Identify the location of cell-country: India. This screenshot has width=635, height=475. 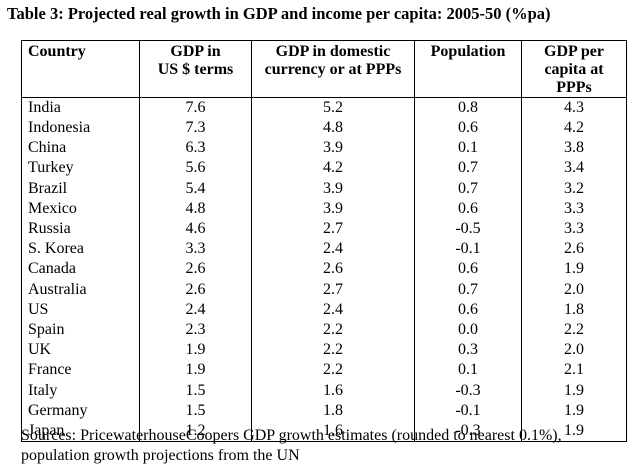
(80, 107).